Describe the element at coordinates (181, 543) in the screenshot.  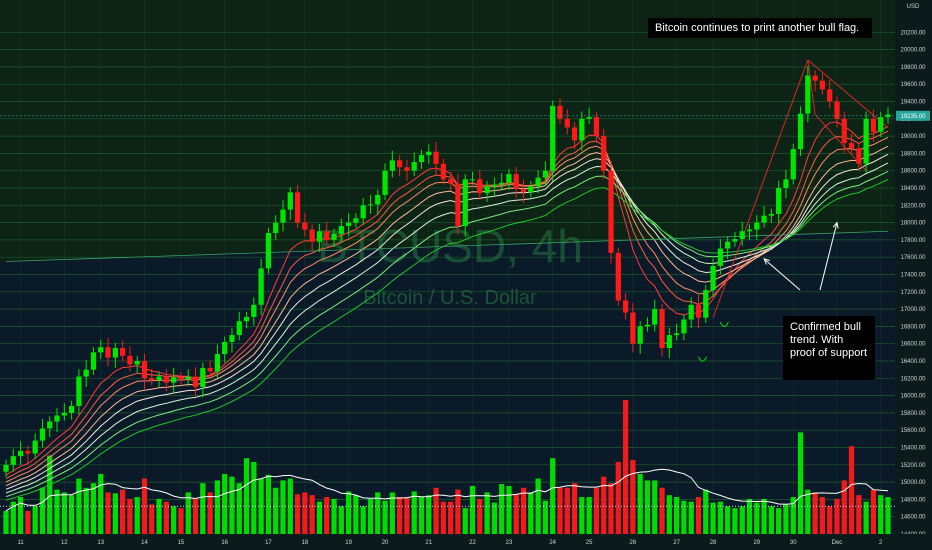
I see `time-tick-label: 15` at that location.